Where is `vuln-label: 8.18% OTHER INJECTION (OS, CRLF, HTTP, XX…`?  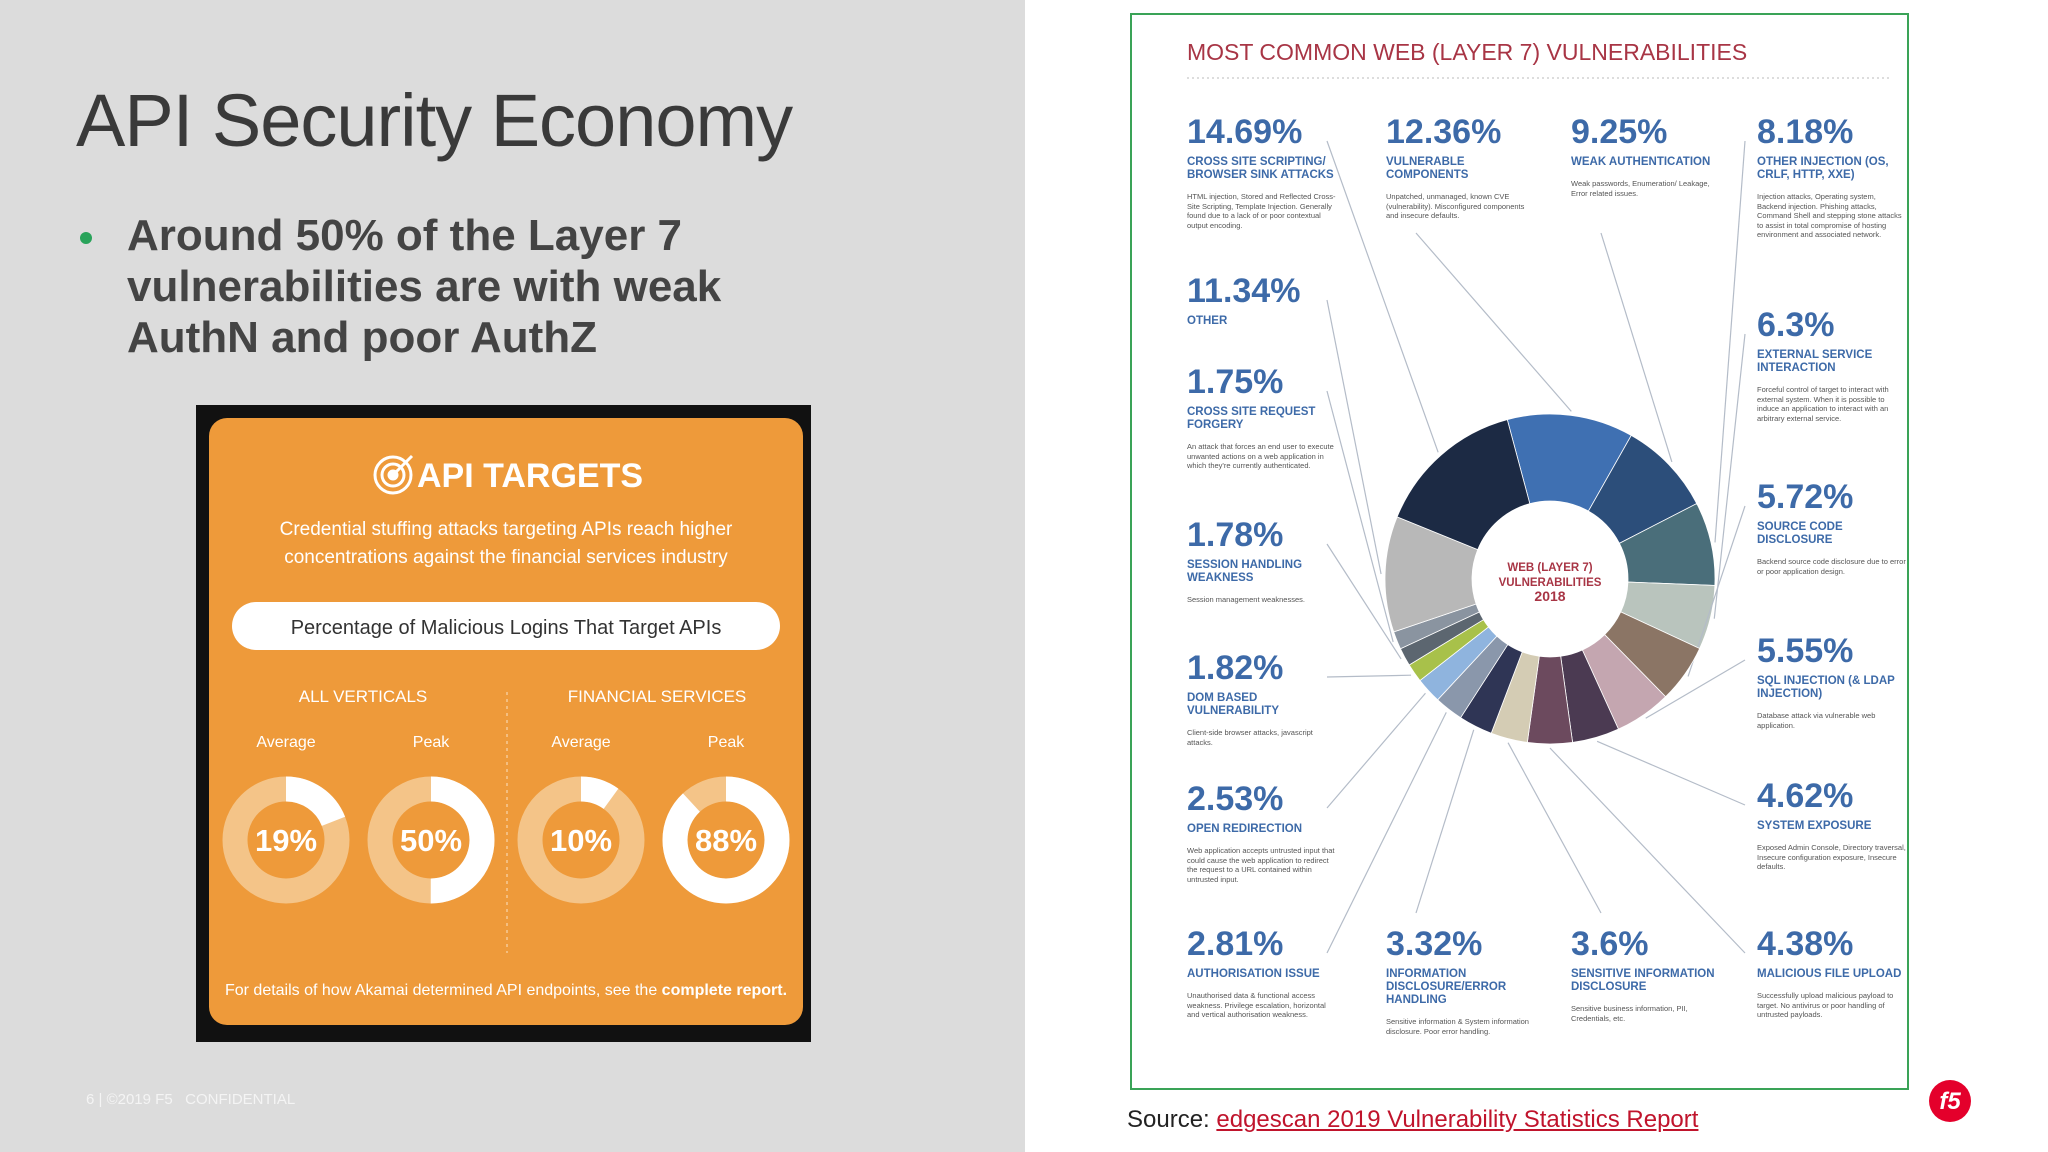
vuln-label: 8.18% OTHER INJECTION (OS, CRLF, HTTP, XX… is located at coordinates (1832, 176).